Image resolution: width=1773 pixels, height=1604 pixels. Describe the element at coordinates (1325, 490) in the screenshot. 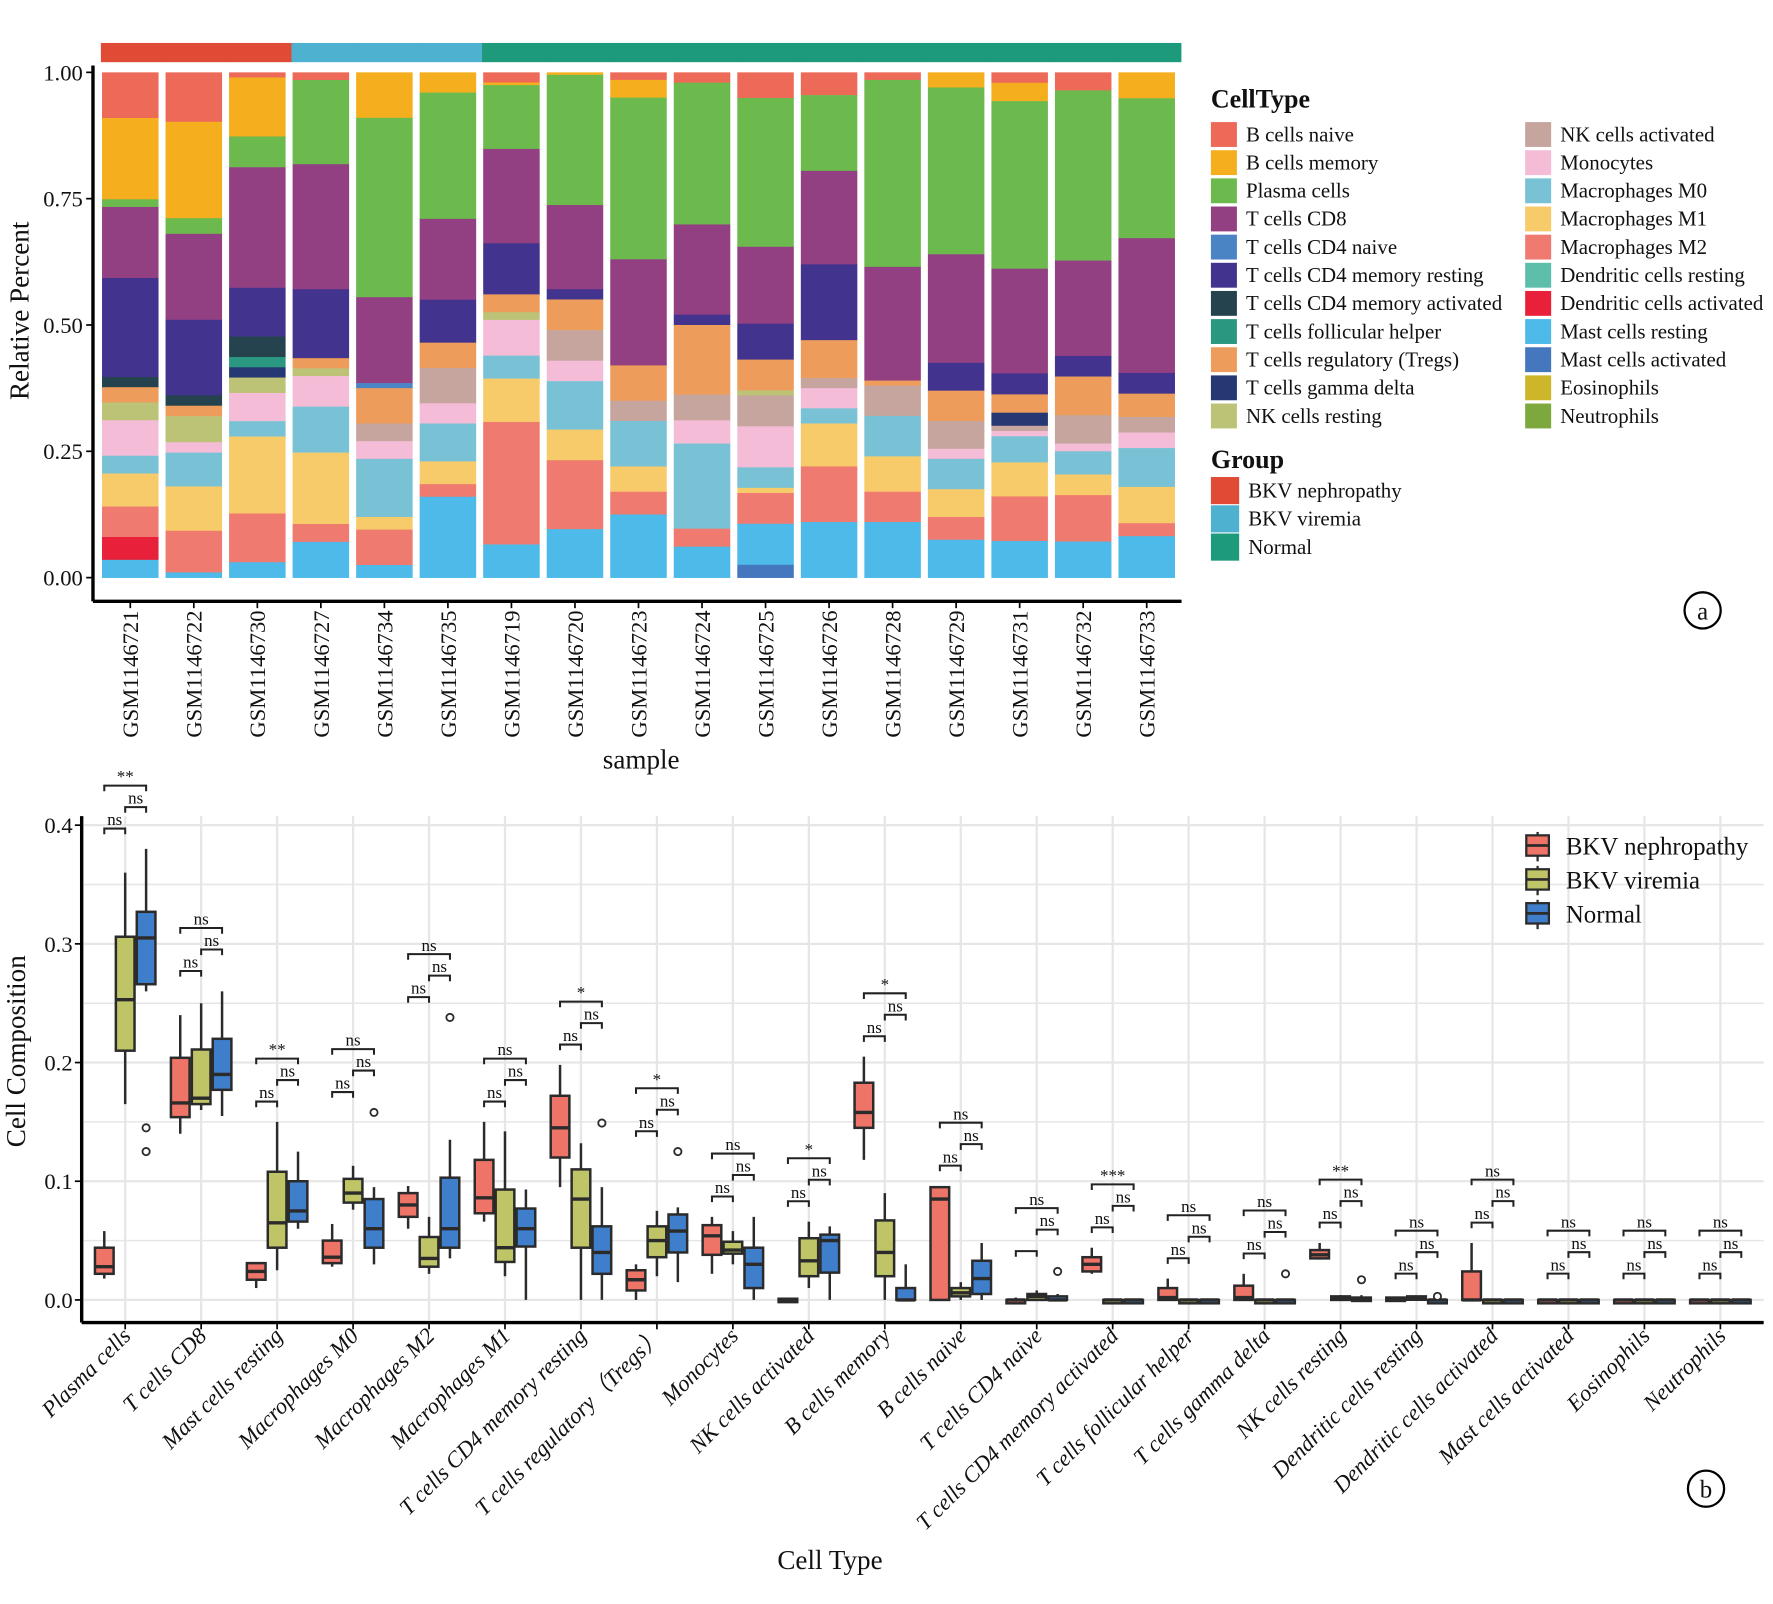

I see `legend-label: BKV nephropathy` at that location.